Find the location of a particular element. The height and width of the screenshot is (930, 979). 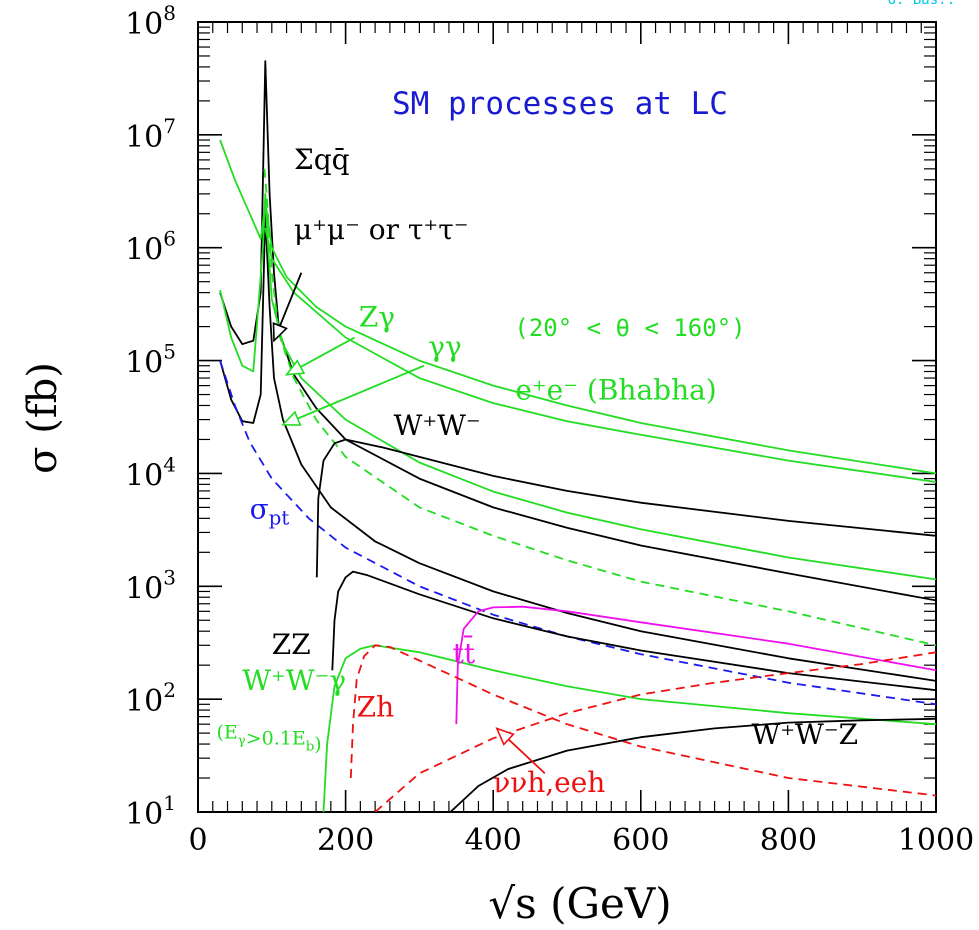

x-tick-label: 800 is located at coordinates (788, 840).